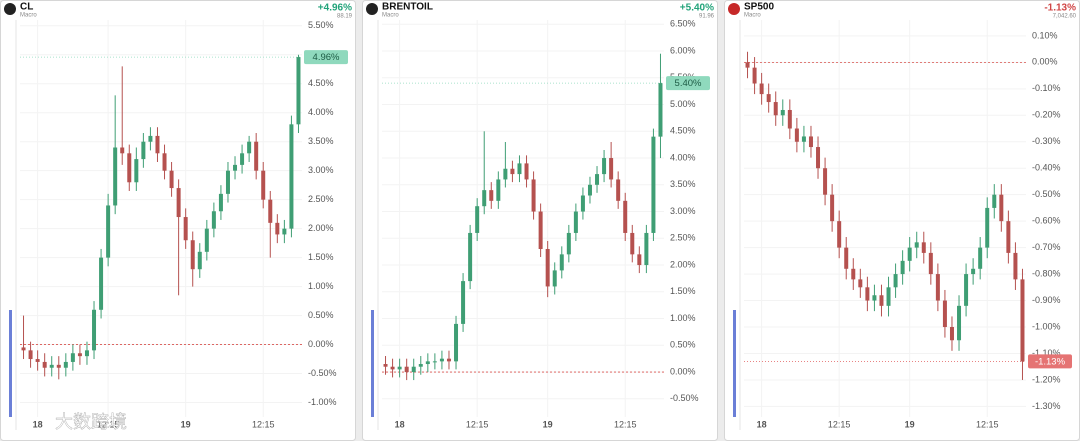 The image size is (1080, 441). Describe the element at coordinates (407, 7) in the screenshot. I see `symbol-title: BRENTOIL` at that location.